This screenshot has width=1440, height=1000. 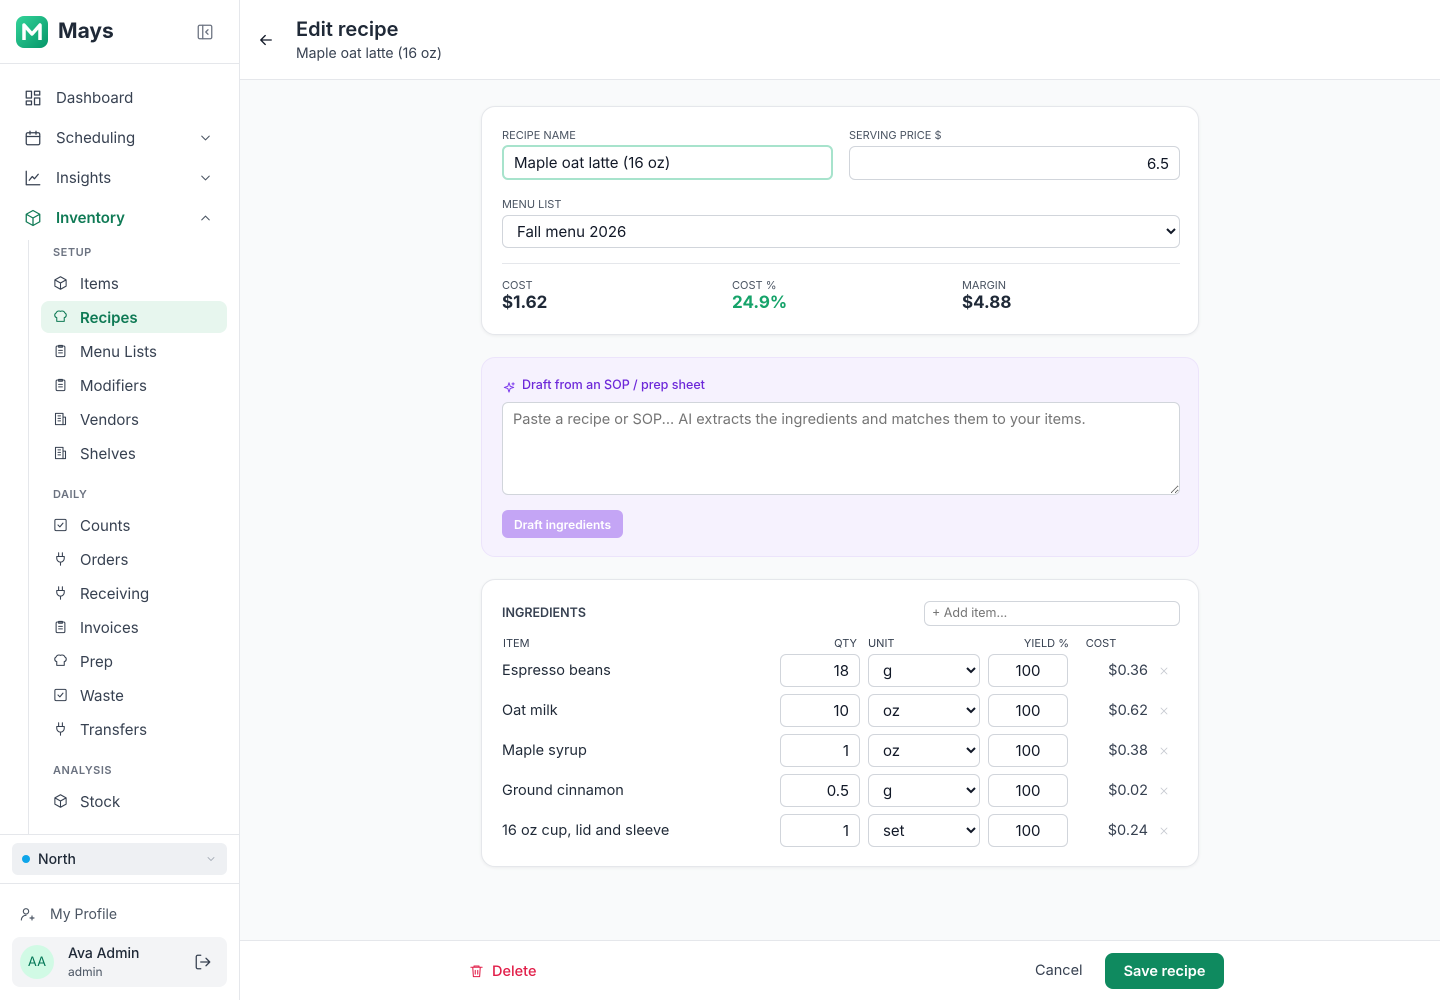 I want to click on nav-label: Invoices, so click(x=109, y=627).